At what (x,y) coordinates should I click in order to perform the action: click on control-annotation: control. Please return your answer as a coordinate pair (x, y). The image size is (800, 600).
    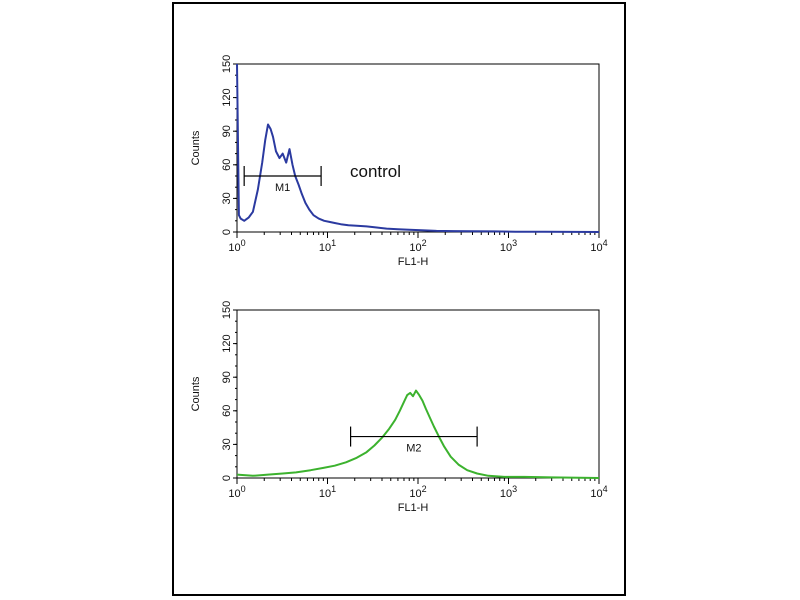
    Looking at the image, I should click on (375, 171).